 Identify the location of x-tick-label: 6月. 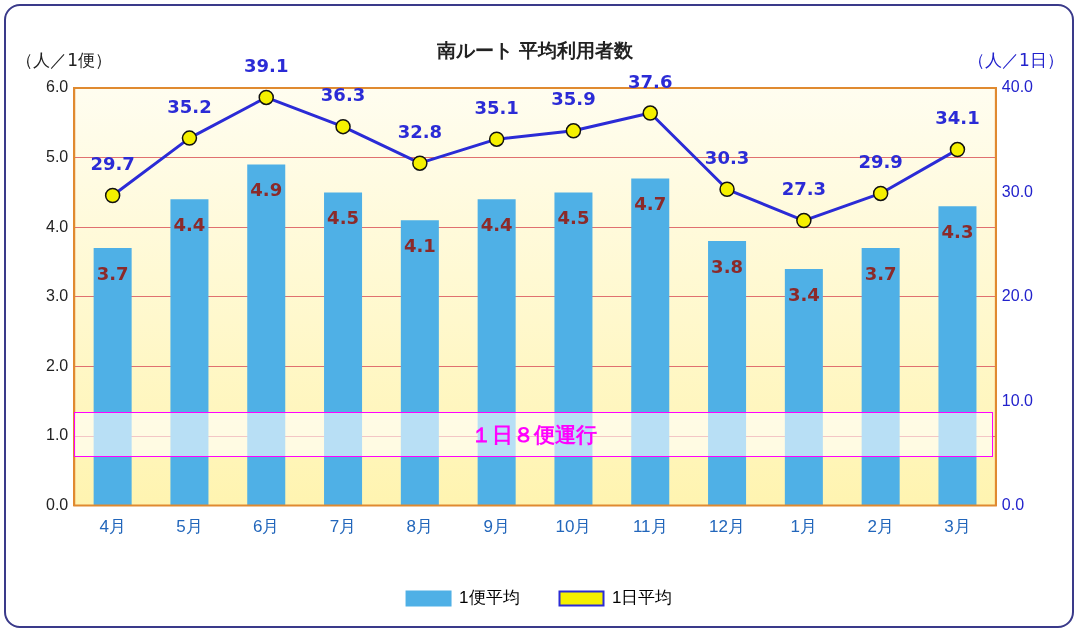
(266, 527).